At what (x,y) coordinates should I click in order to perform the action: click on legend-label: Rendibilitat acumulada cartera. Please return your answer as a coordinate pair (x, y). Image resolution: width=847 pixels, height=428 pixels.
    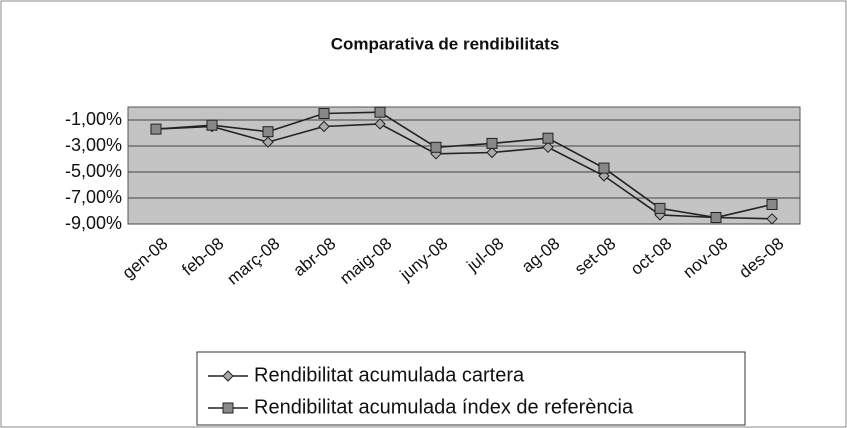
    Looking at the image, I should click on (389, 375).